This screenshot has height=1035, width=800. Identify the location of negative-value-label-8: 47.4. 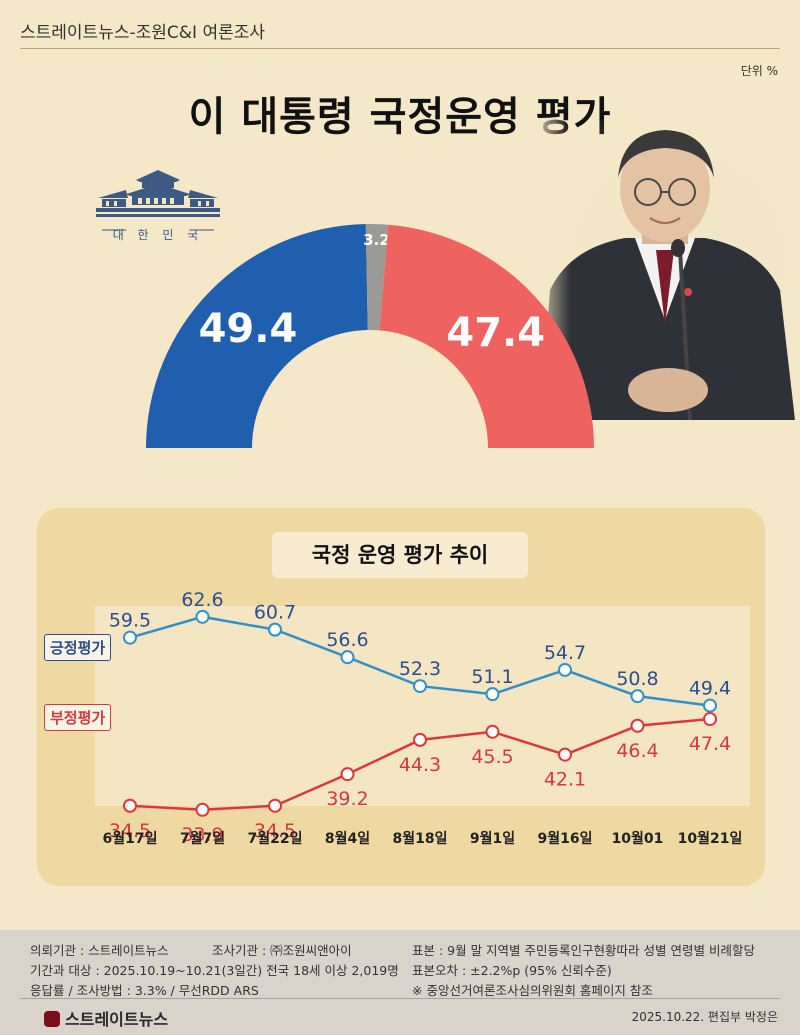
(710, 744).